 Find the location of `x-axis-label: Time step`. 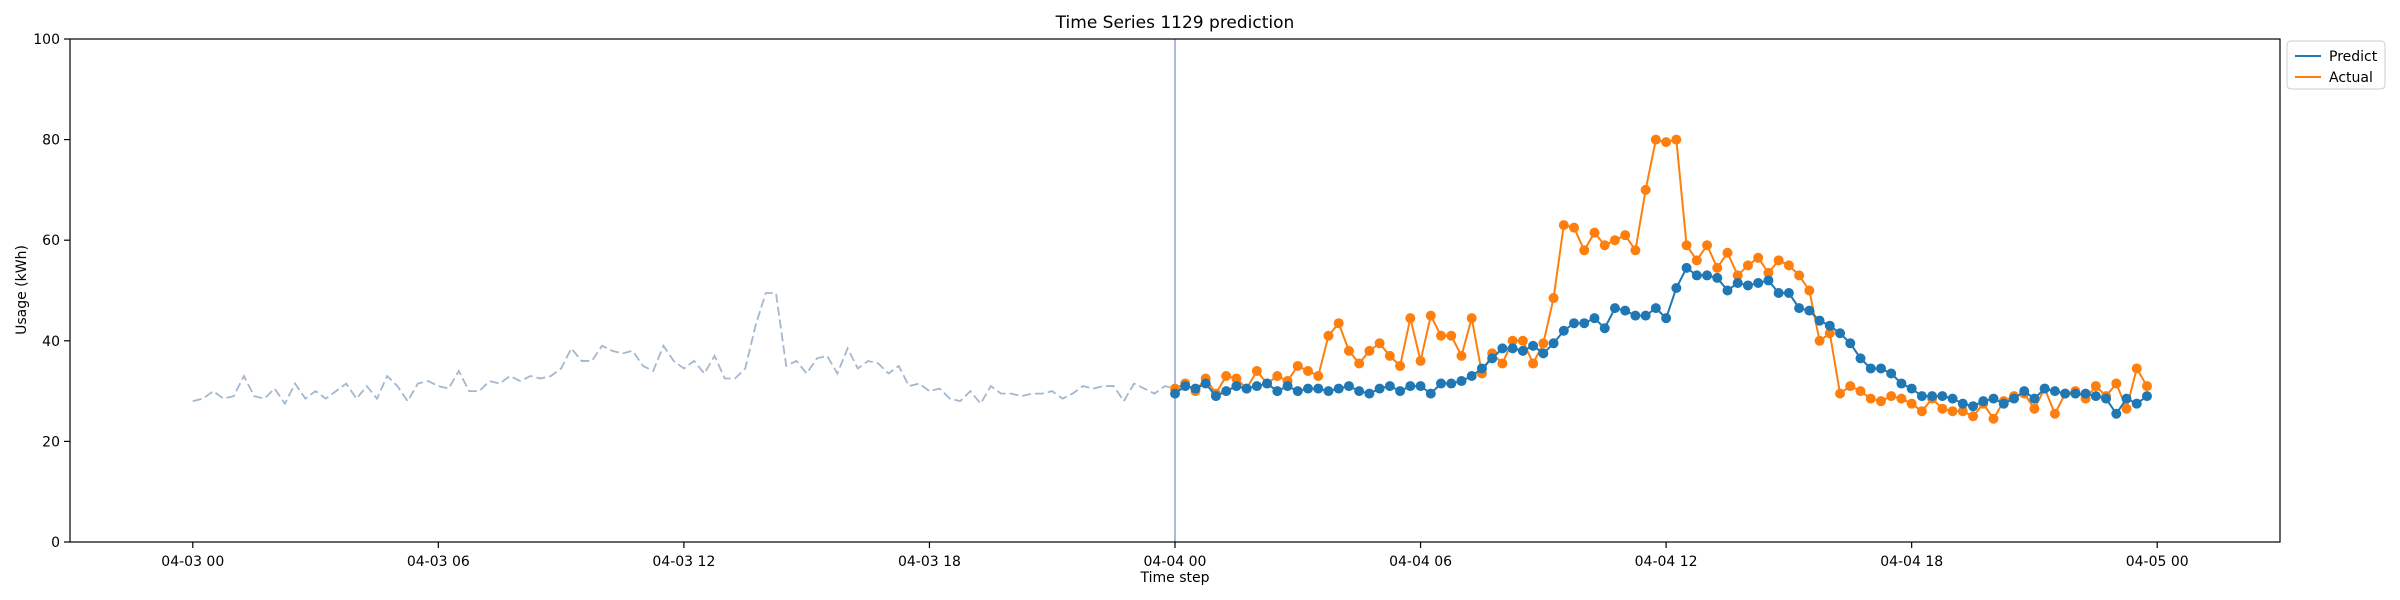

x-axis-label: Time step is located at coordinates (1175, 578).